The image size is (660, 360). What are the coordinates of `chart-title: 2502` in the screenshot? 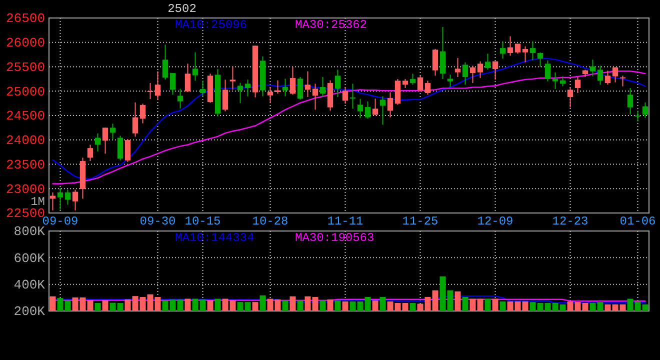 It's located at (182, 9).